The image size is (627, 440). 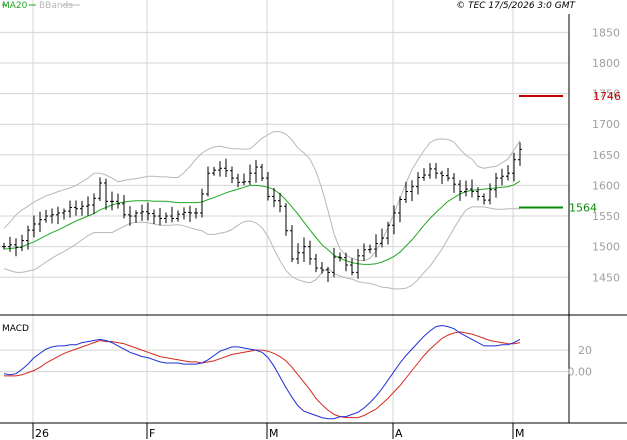 I want to click on copyright-notice: © TEC 17/5/2026 3:0 GMT, so click(x=516, y=6).